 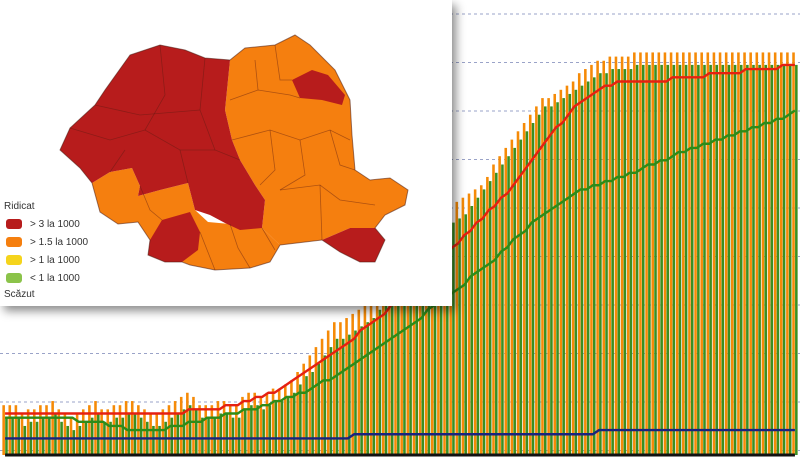 I want to click on legend-item-label: > 1.5 la 1000, so click(x=59, y=242).